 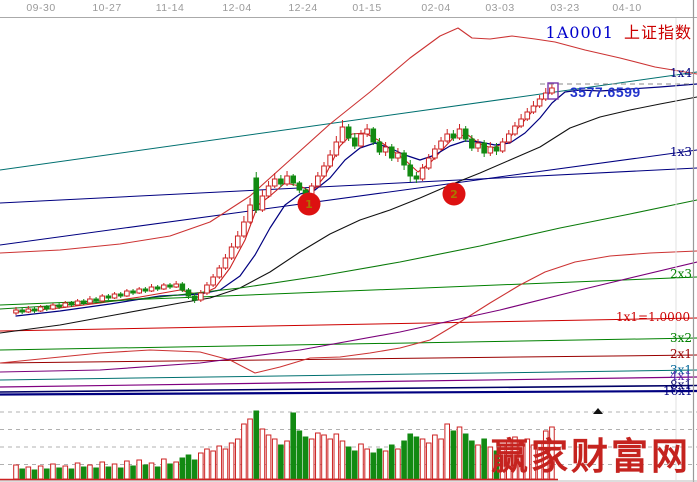 I want to click on date-tick-label: 10-27, so click(x=107, y=8).